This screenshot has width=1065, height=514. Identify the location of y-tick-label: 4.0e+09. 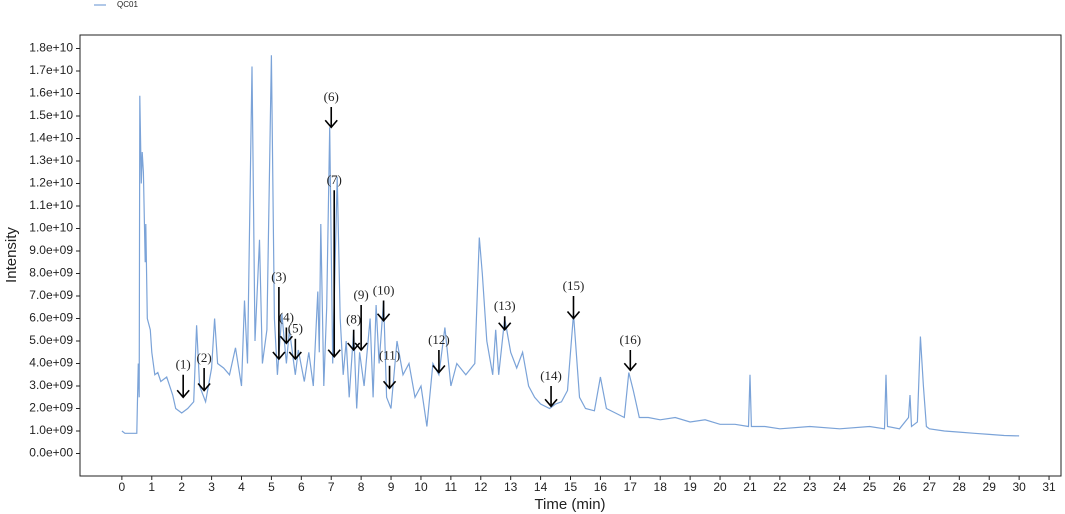
(51, 363).